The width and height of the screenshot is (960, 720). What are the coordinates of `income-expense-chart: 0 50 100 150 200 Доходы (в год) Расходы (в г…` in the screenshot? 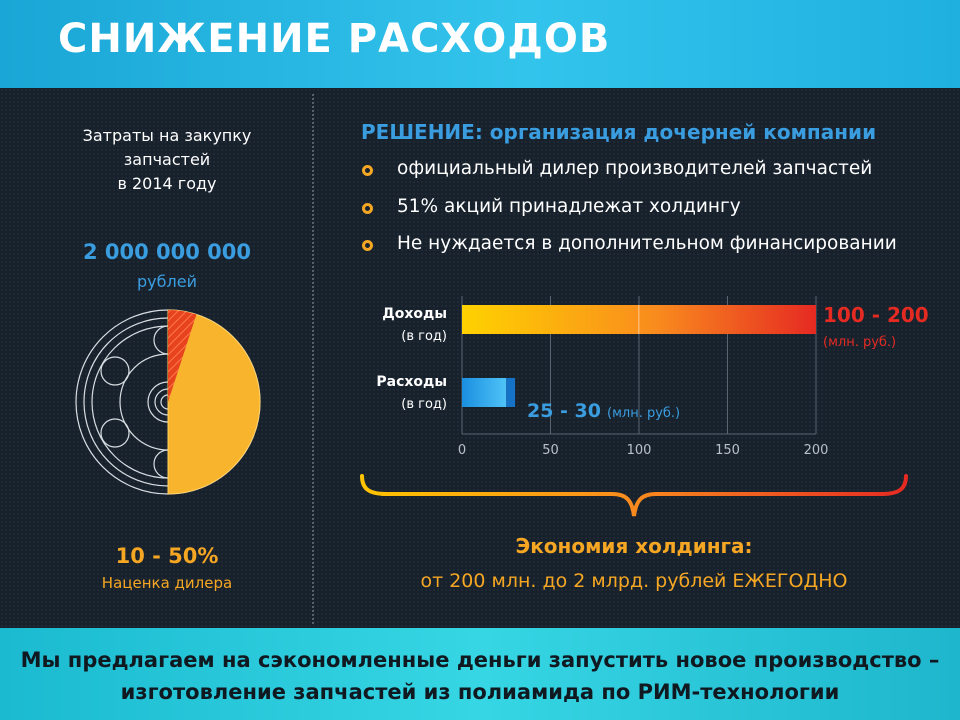 It's located at (652, 377).